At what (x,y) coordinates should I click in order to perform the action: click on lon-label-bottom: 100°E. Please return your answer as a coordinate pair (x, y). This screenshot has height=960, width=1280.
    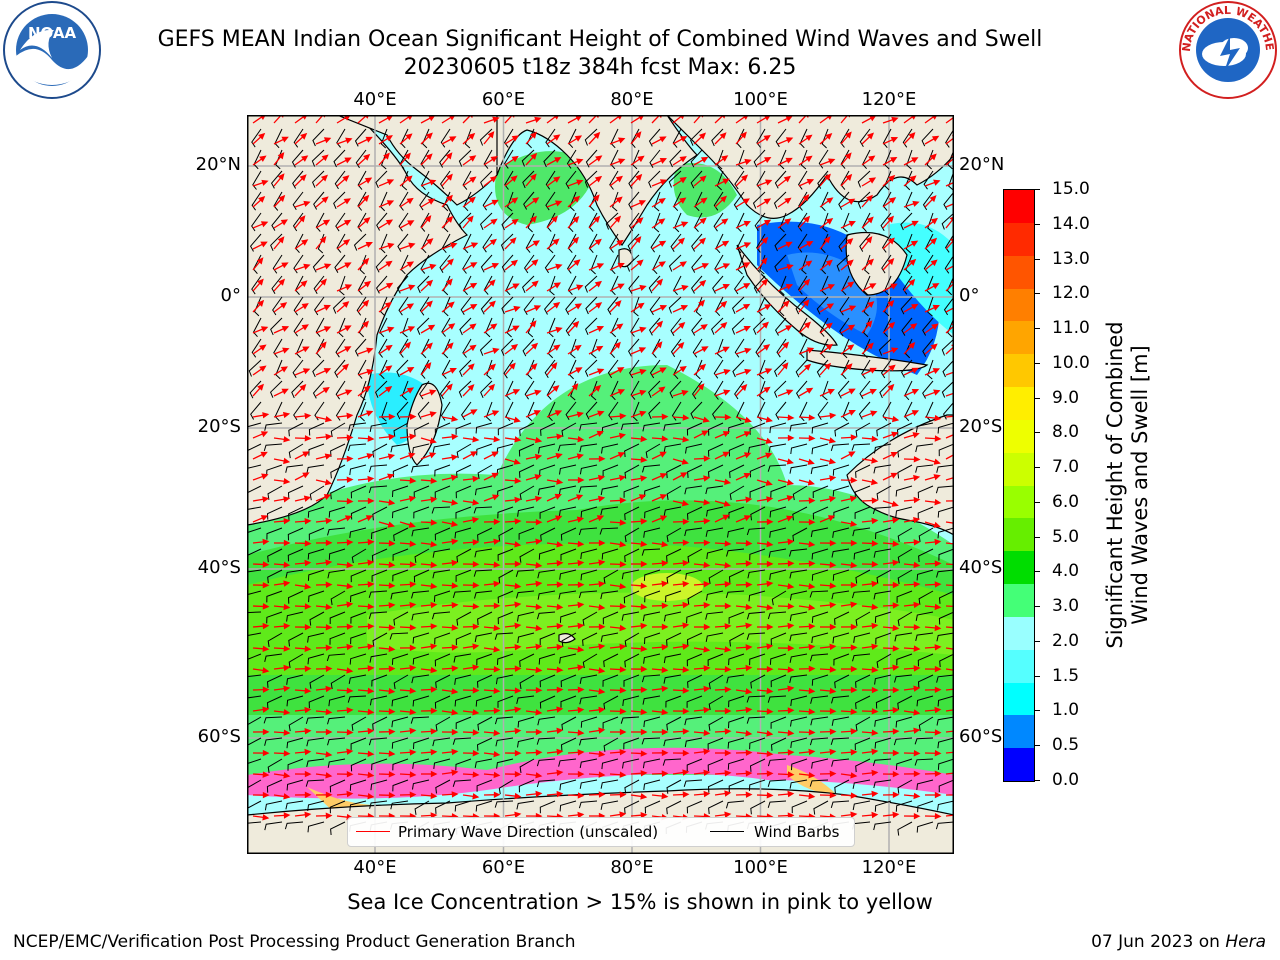
    Looking at the image, I should click on (760, 867).